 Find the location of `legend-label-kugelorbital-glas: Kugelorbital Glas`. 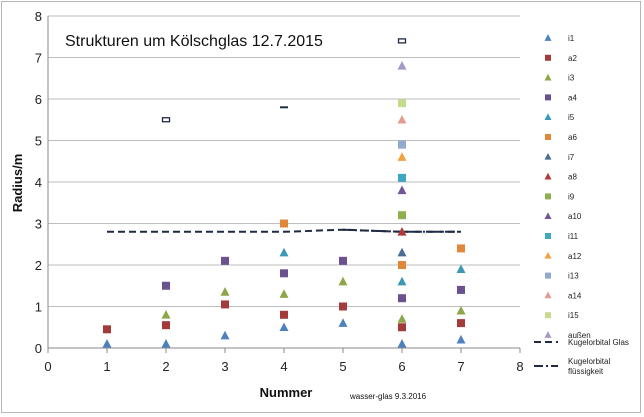

legend-label-kugelorbital-glas: Kugelorbital Glas is located at coordinates (598, 342).